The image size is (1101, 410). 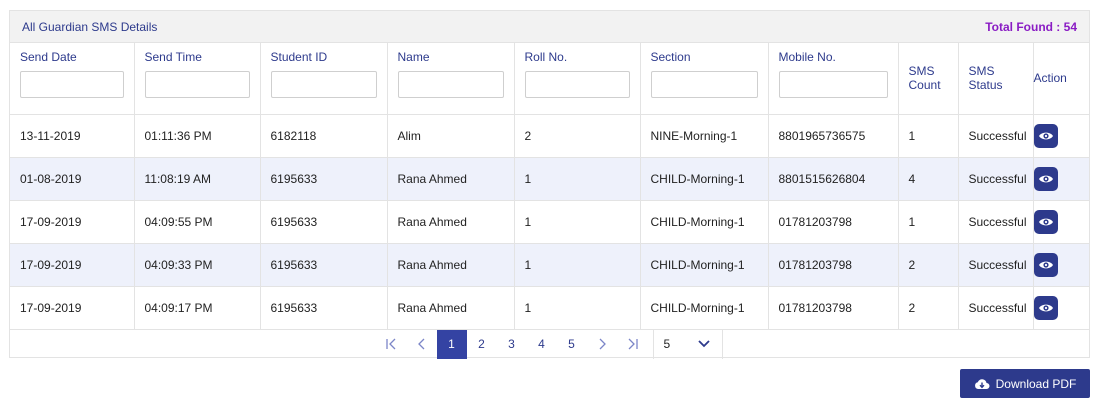 I want to click on first-page-icon, so click(x=390, y=344).